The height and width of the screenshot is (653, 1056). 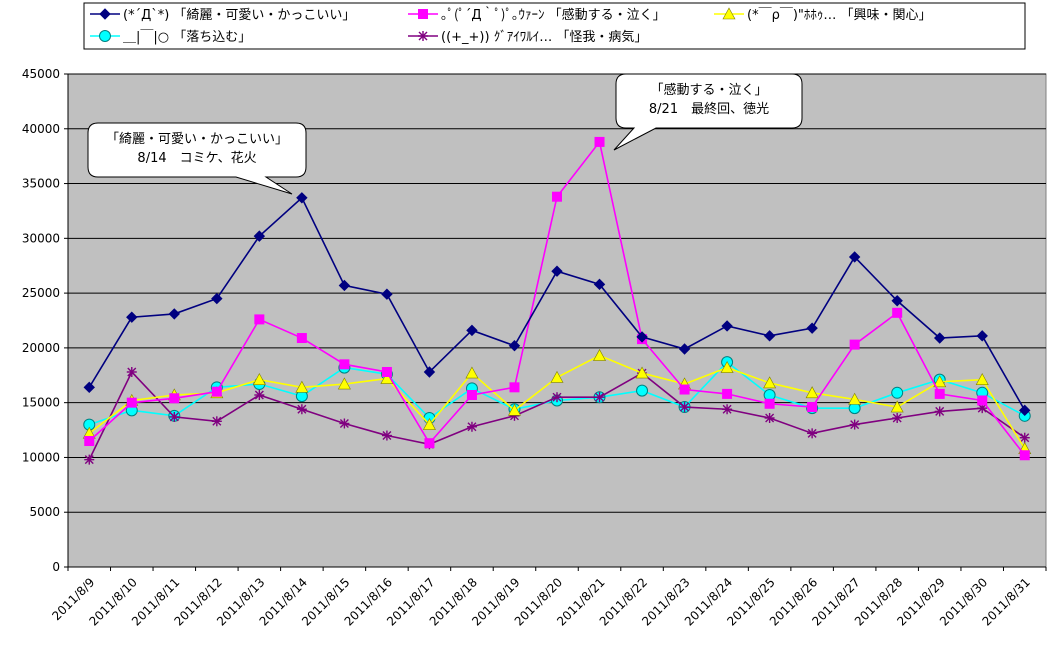 What do you see at coordinates (554, 26) in the screenshot?
I see `legend-box` at bounding box center [554, 26].